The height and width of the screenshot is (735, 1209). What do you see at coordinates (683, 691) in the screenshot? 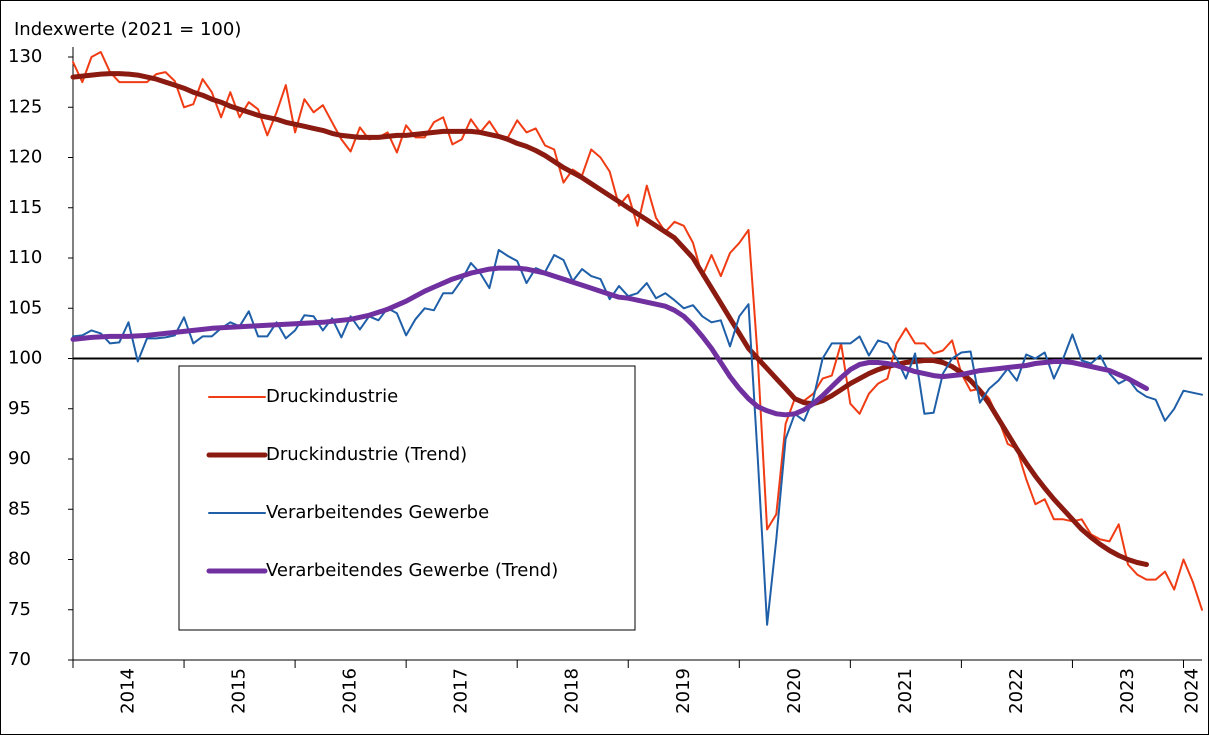
I see `x-tick-label: 2019` at bounding box center [683, 691].